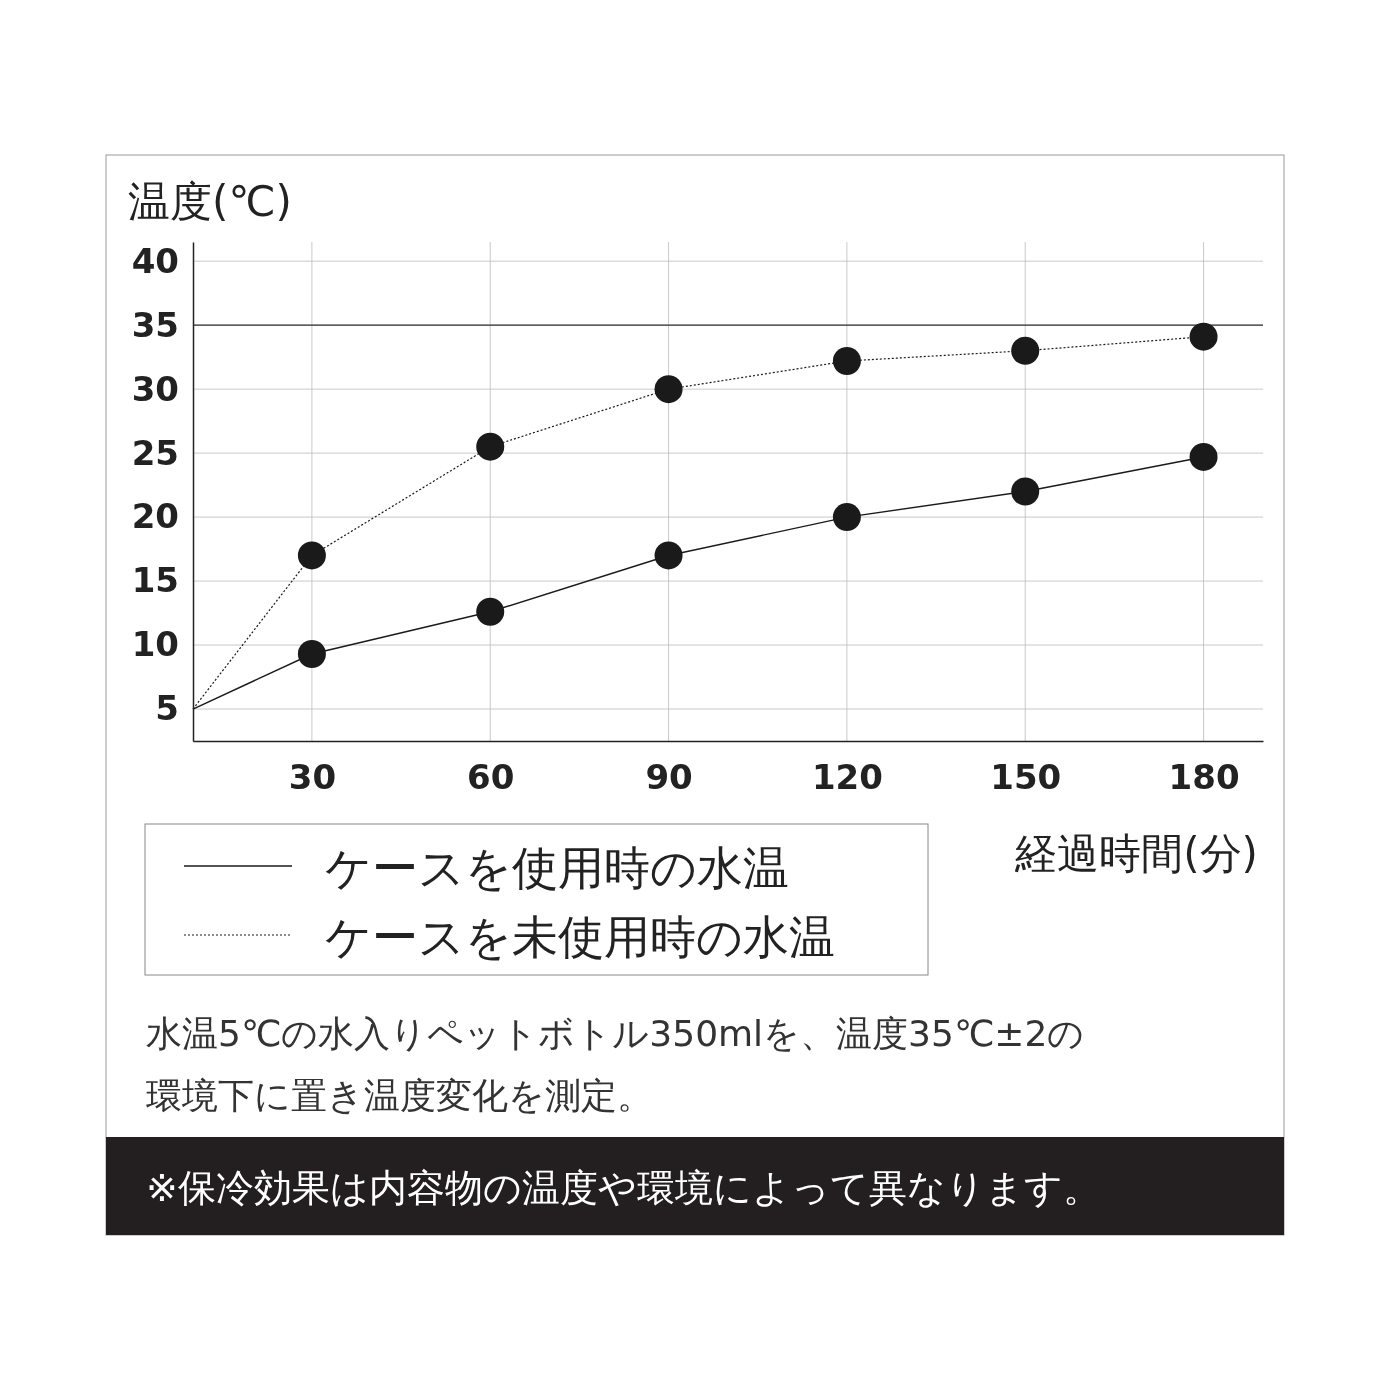  What do you see at coordinates (1026, 777) in the screenshot?
I see `x-tick-label: 150` at bounding box center [1026, 777].